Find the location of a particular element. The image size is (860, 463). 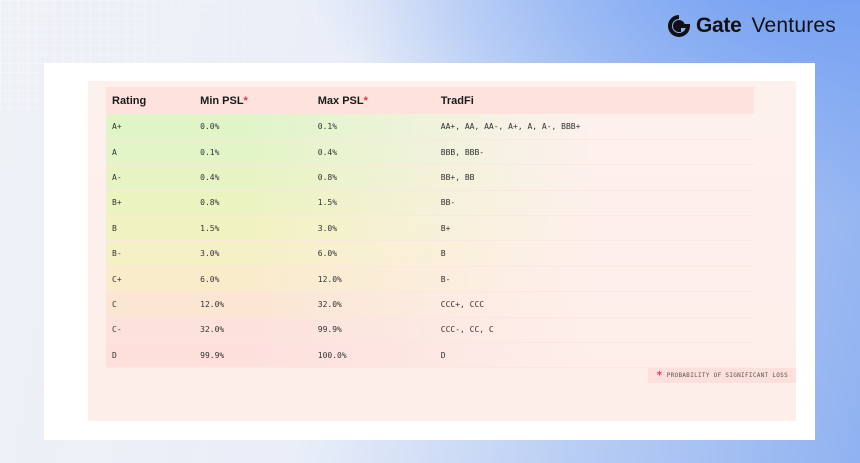

asterisk-icon: * is located at coordinates (659, 375).